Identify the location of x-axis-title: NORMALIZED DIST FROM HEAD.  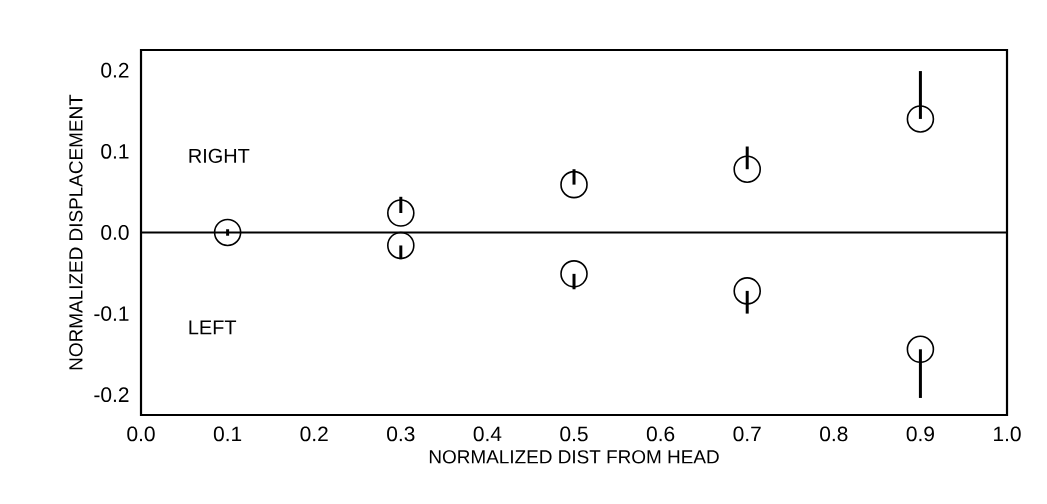
(574, 457).